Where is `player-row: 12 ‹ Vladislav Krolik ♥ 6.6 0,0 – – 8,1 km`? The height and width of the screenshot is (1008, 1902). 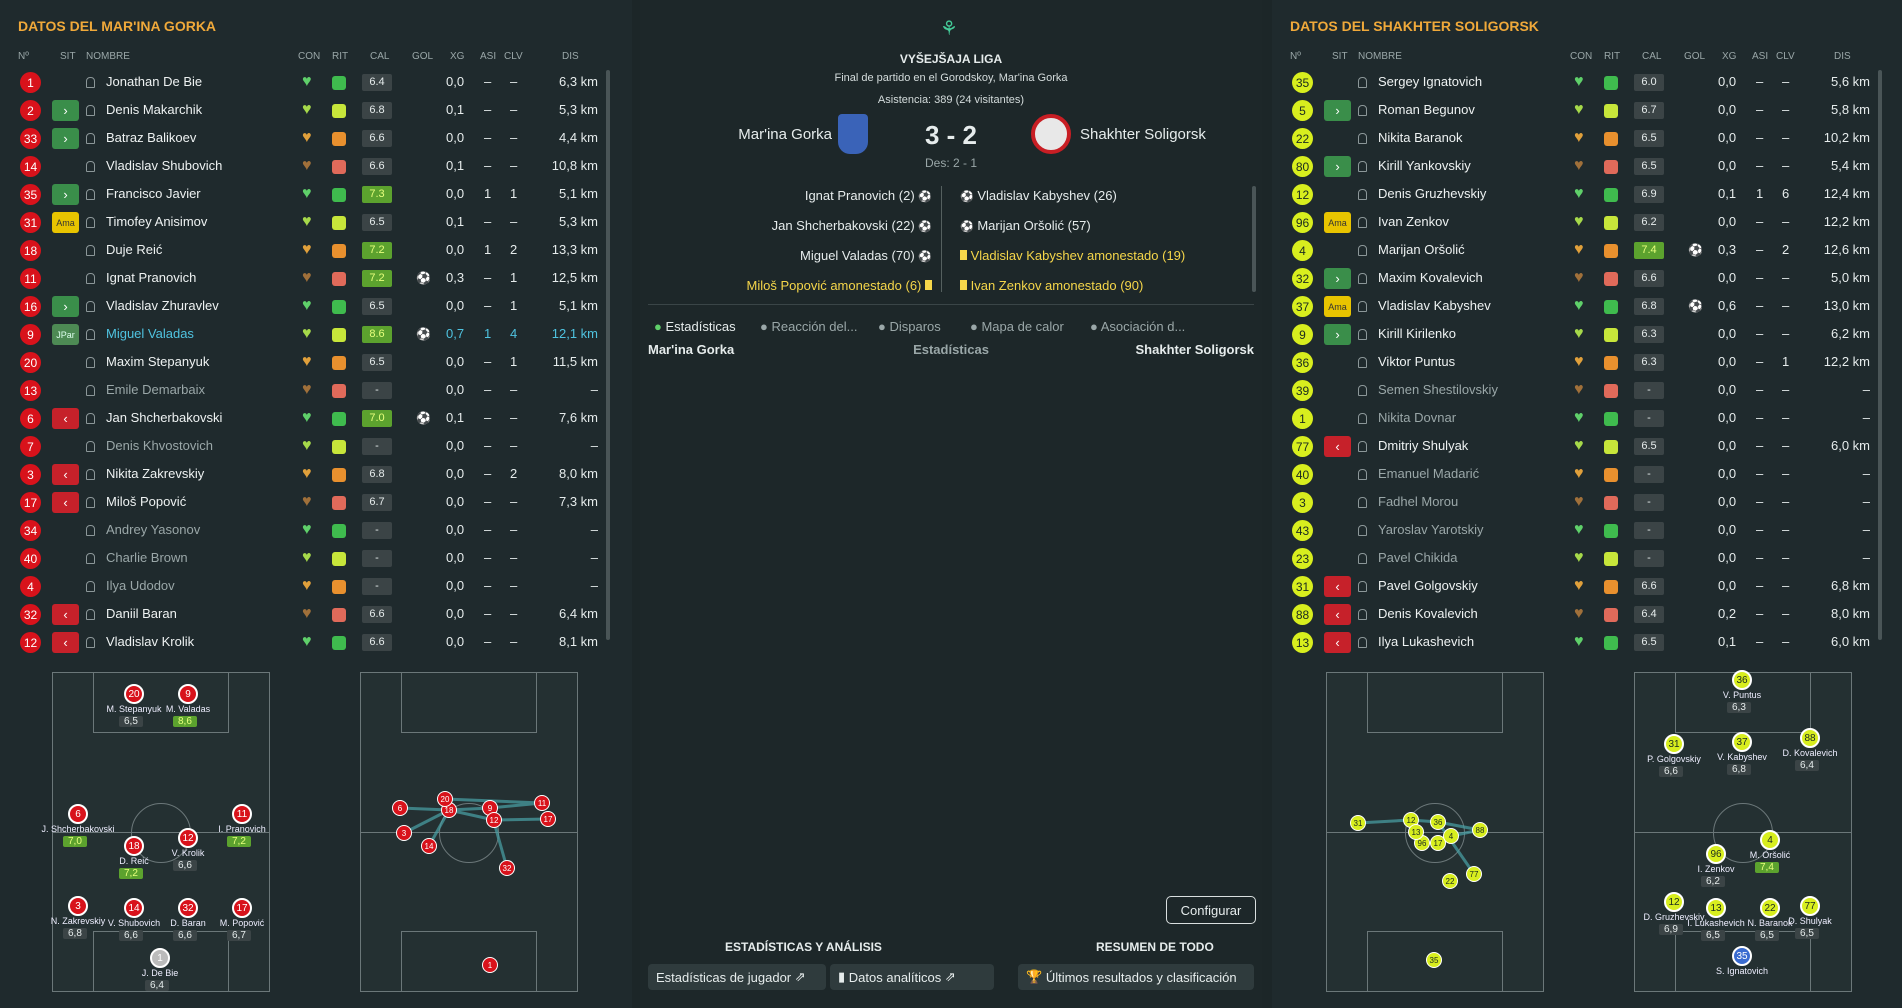 player-row: 12 ‹ Vladislav Krolik ♥ 6.6 0,0 – – 8,1 km is located at coordinates (312, 643).